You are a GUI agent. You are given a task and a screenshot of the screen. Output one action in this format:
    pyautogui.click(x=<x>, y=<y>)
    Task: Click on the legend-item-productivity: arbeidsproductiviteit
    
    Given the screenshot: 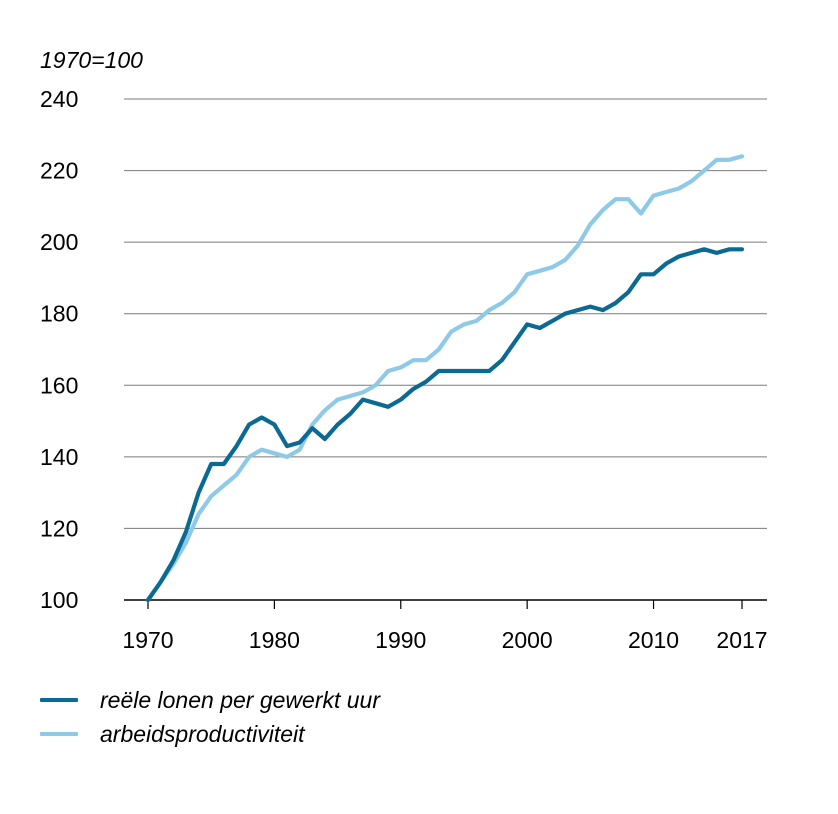 What is the action you would take?
    pyautogui.click(x=210, y=734)
    